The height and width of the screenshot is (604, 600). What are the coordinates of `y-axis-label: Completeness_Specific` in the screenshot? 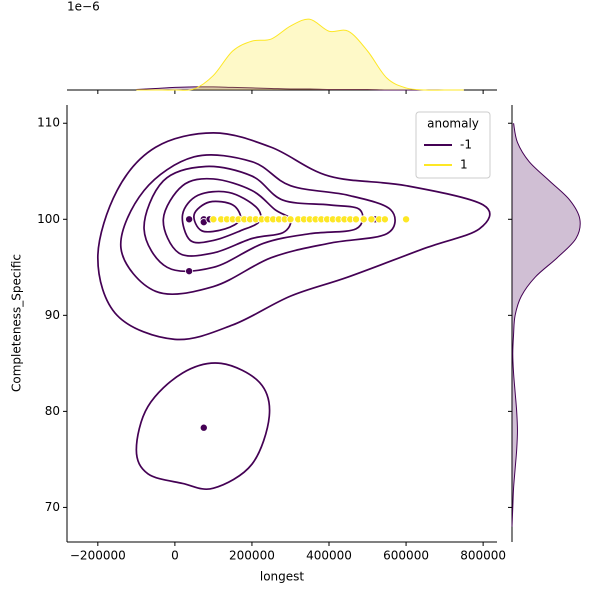 It's located at (17, 323).